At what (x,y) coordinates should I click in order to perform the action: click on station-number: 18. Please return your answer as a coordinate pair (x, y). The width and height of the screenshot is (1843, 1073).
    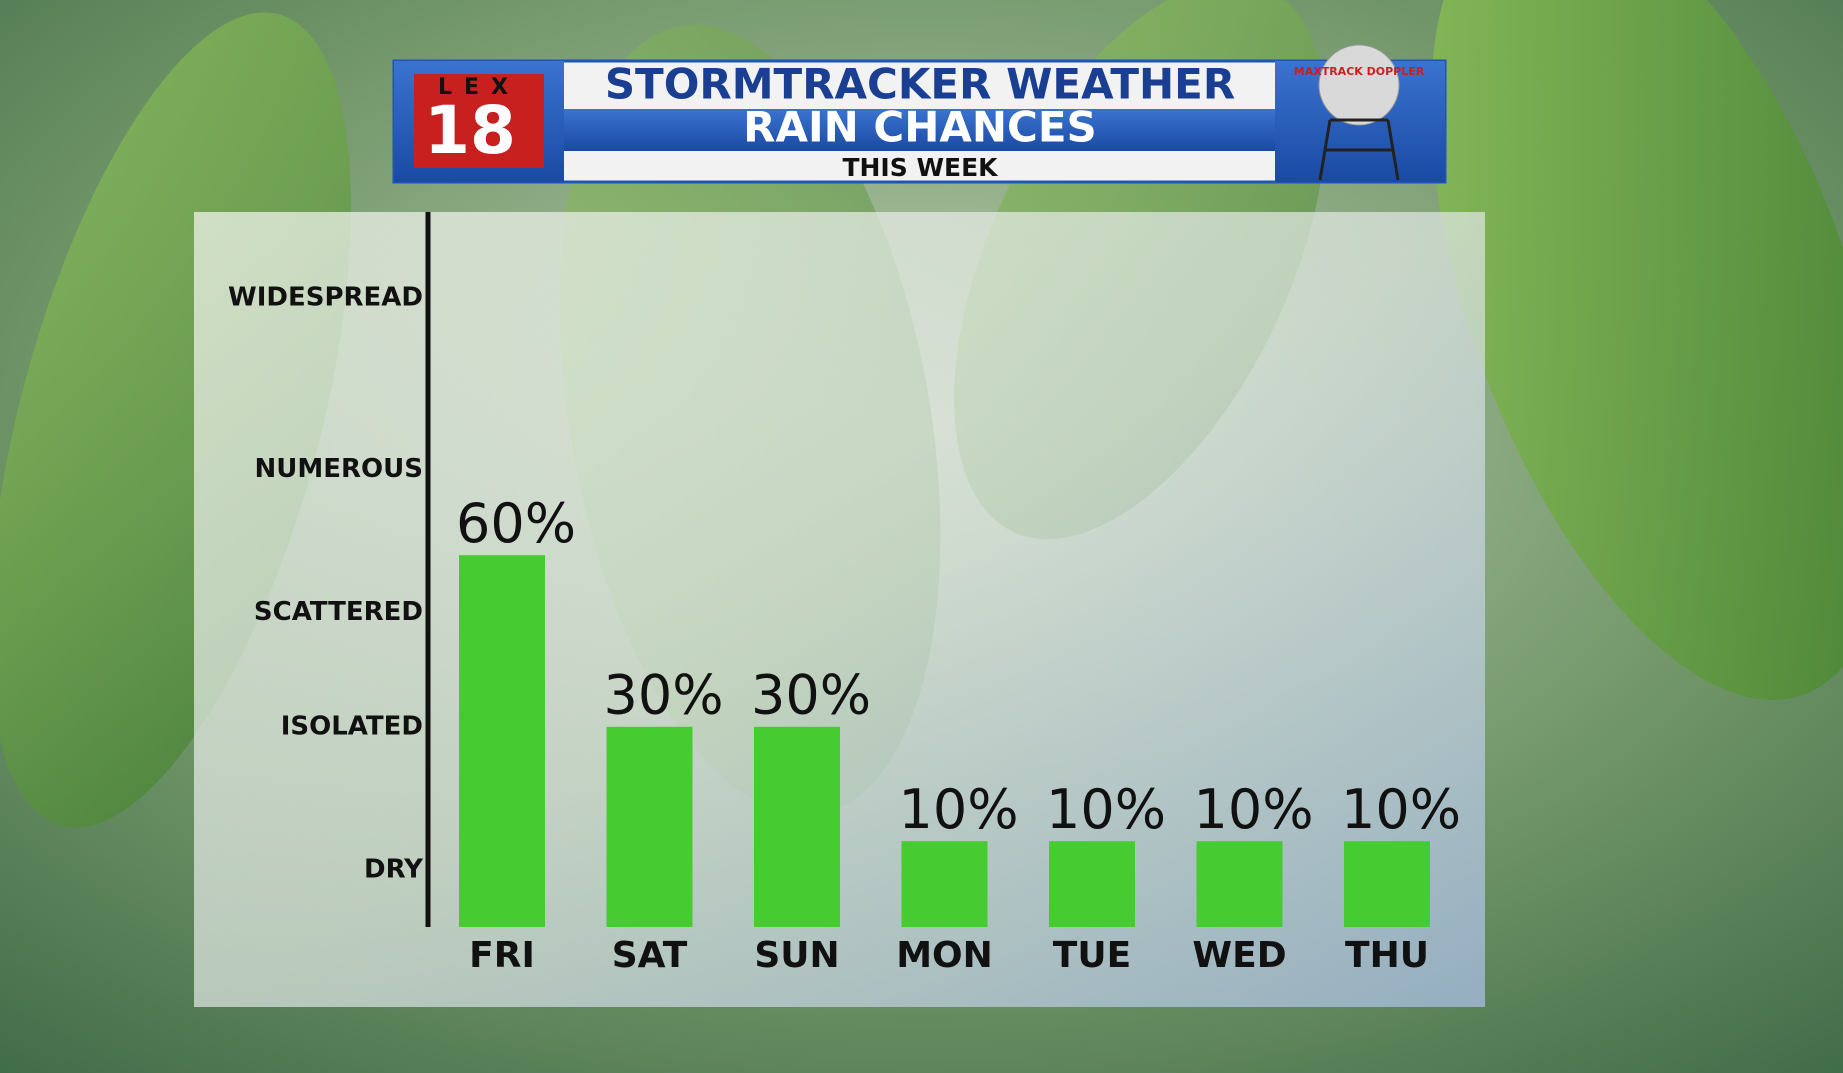
    Looking at the image, I should click on (470, 130).